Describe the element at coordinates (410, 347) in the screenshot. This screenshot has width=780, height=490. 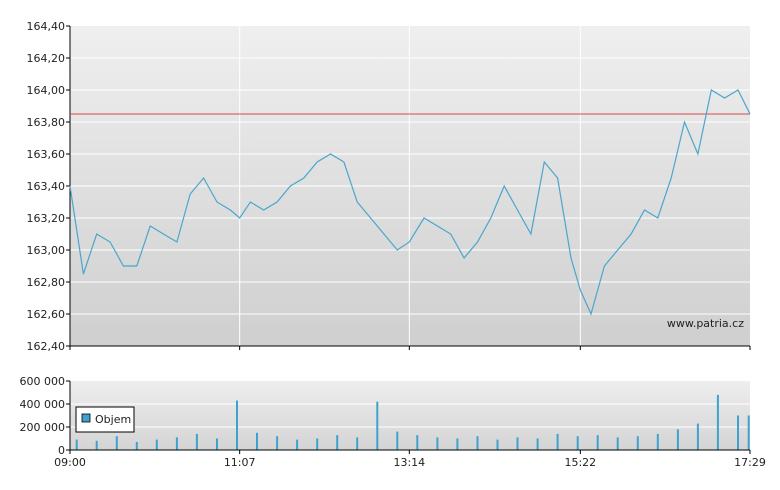
I see `price-x-axis-ticks` at that location.